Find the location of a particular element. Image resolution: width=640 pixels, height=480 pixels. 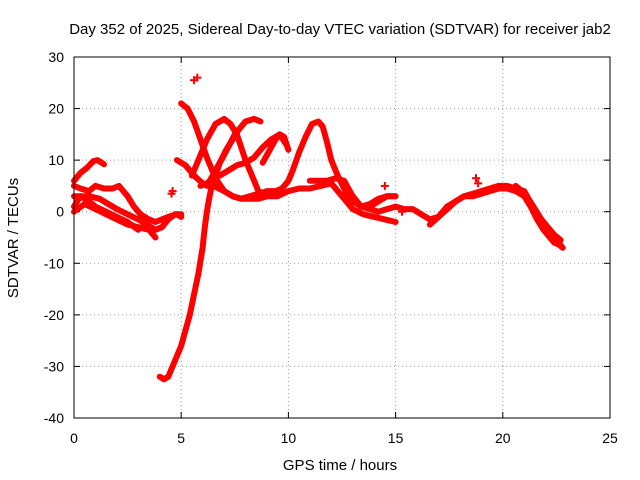

y-tick-label: 20 is located at coordinates (56, 109).